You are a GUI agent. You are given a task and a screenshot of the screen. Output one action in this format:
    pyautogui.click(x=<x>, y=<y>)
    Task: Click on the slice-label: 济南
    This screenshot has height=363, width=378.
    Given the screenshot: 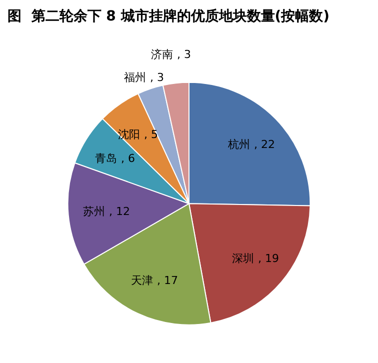 What is the action you would take?
    pyautogui.click(x=162, y=54)
    